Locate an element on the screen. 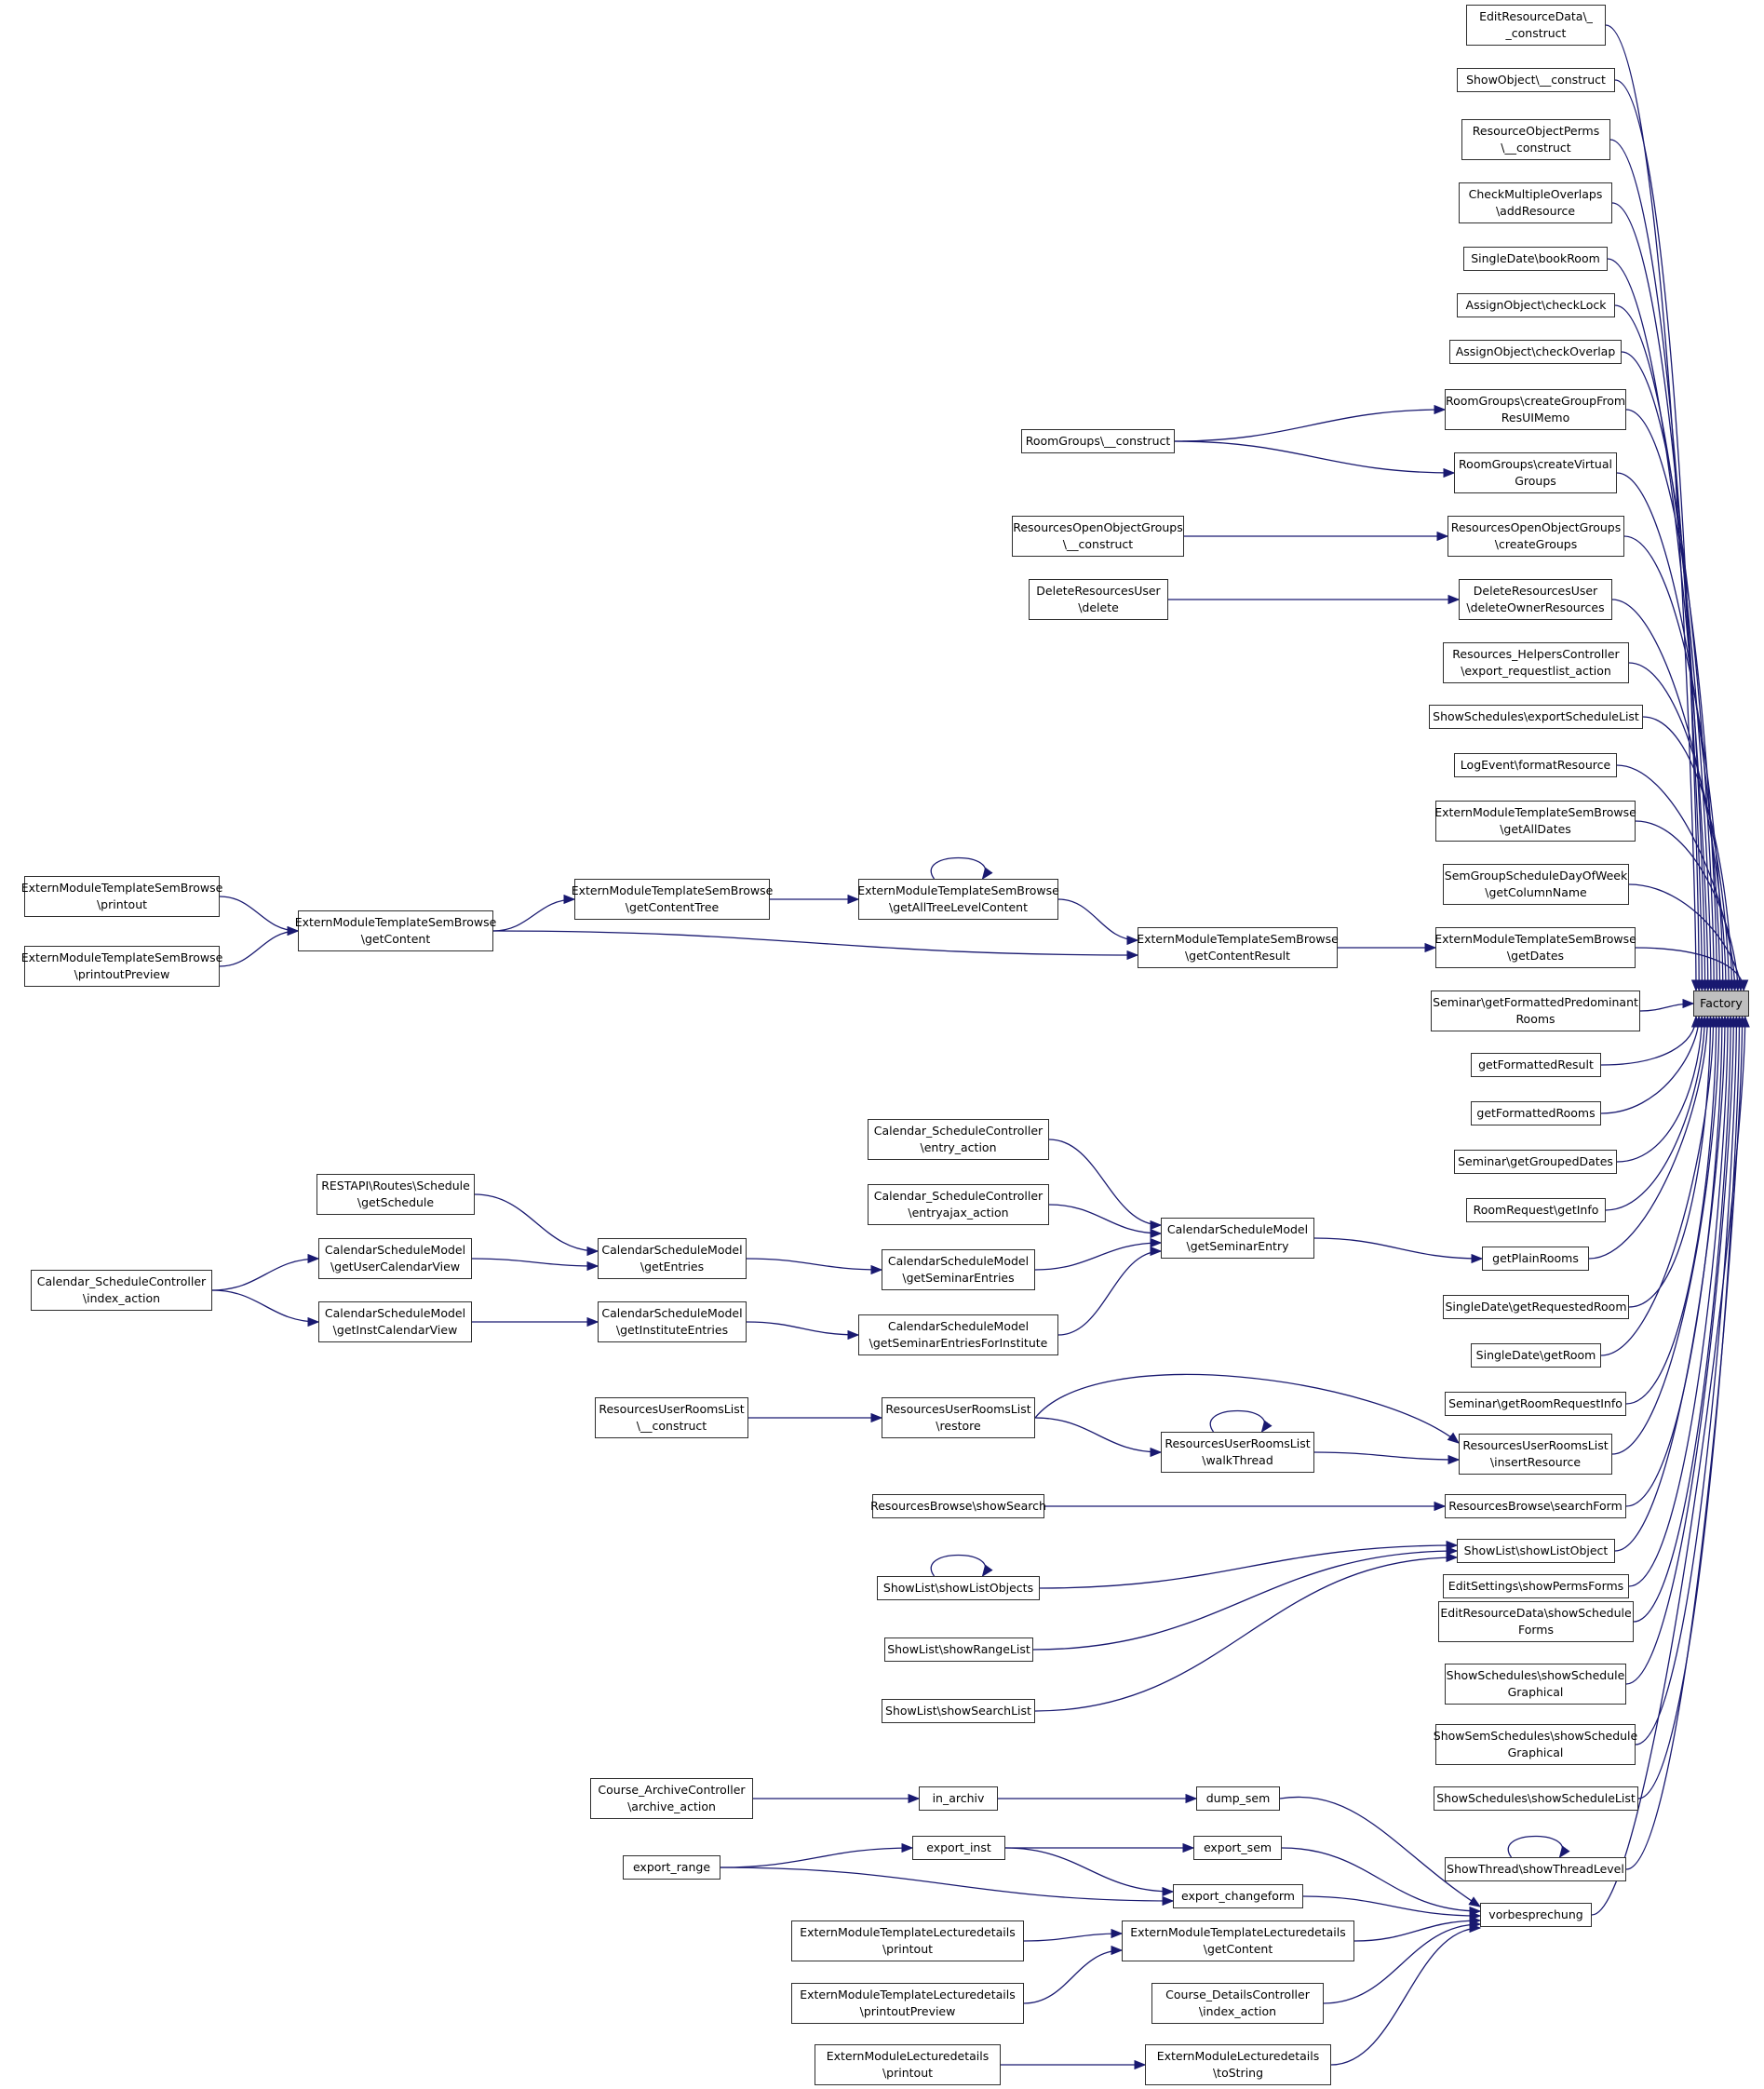  node-ss_show_schedule_list: ShowSchedules\showScheduleList is located at coordinates (1536, 1798).